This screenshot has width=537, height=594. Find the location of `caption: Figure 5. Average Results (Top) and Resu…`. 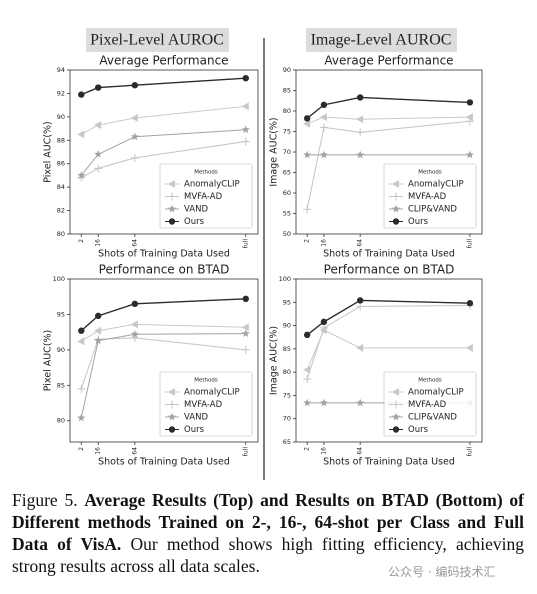

caption: Figure 5. Average Results (Top) and Resu… is located at coordinates (268, 533).